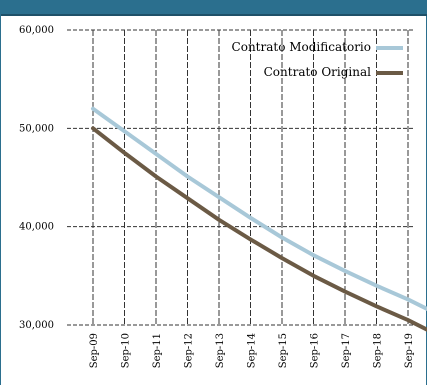 The height and width of the screenshot is (385, 427). What do you see at coordinates (94, 350) in the screenshot?
I see `x-tick-label: Sep-09` at bounding box center [94, 350].